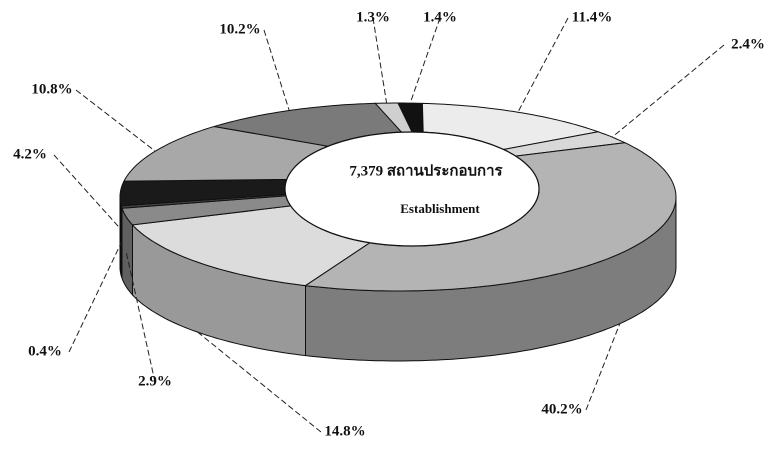 The width and height of the screenshot is (784, 452). What do you see at coordinates (748, 44) in the screenshot?
I see `data-label: 2.4%` at bounding box center [748, 44].